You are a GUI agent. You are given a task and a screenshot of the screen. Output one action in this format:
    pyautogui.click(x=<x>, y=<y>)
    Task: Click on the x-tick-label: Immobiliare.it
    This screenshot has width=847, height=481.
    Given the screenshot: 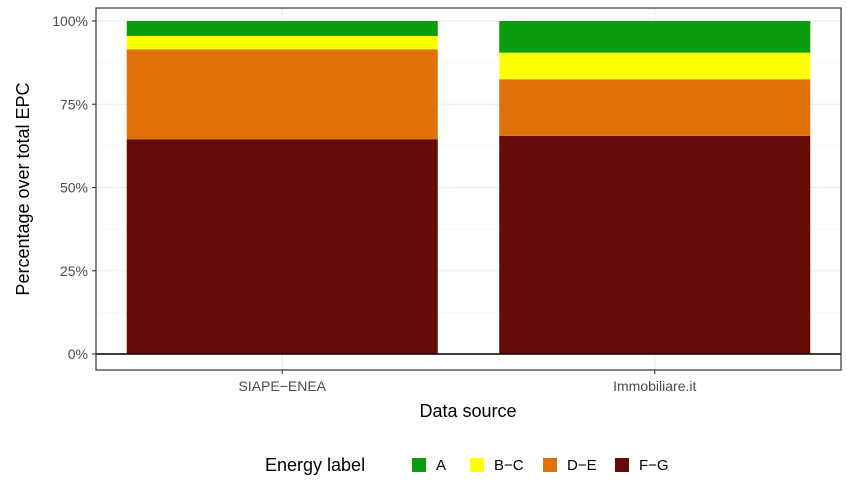 What is the action you would take?
    pyautogui.click(x=654, y=386)
    